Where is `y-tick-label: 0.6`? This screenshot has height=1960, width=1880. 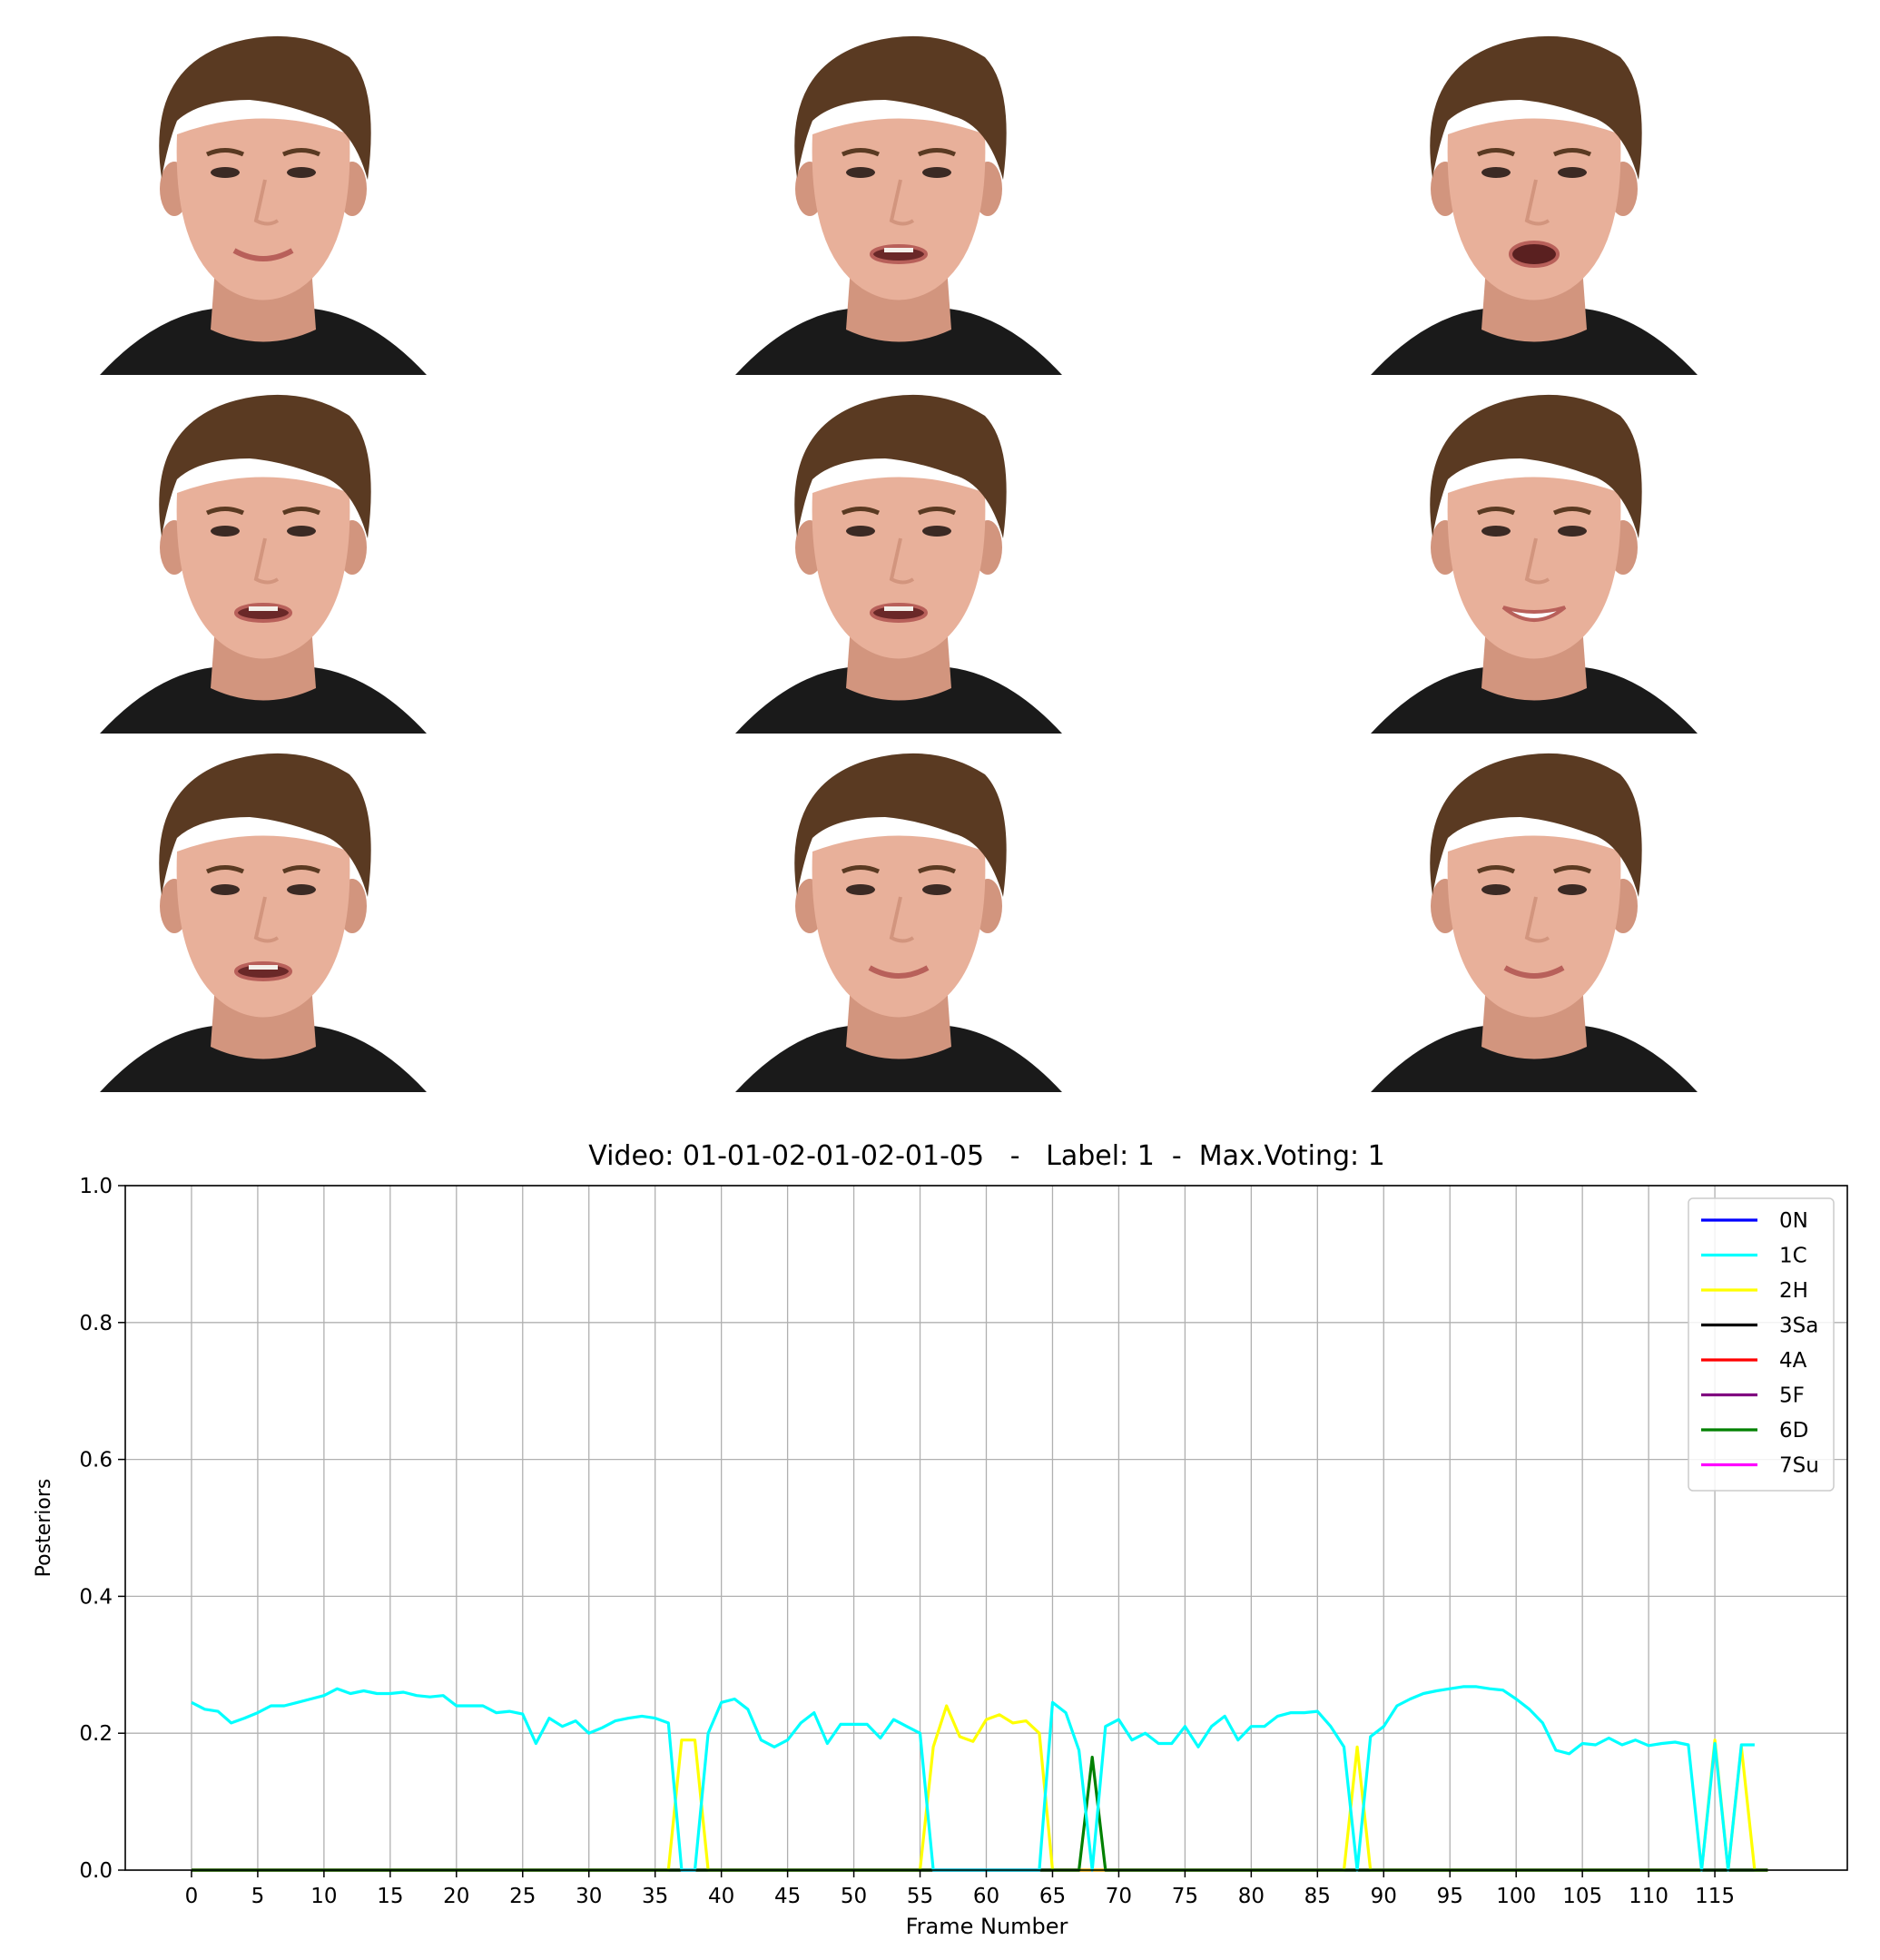
y-tick-label: 0.6 is located at coordinates (96, 1460).